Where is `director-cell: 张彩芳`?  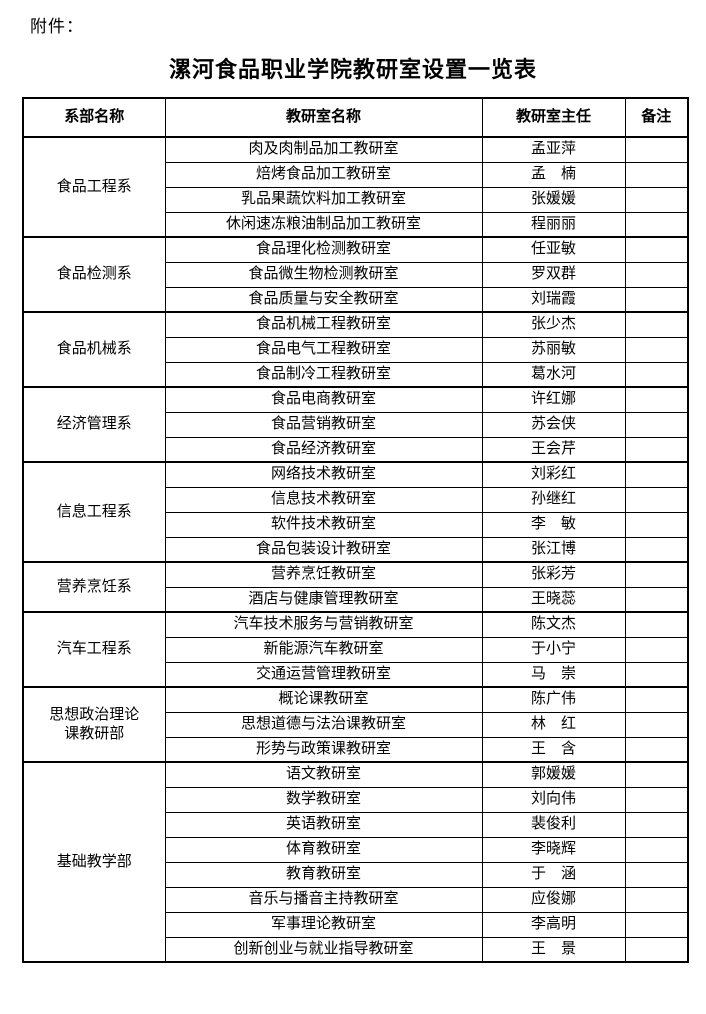 director-cell: 张彩芳 is located at coordinates (553, 574).